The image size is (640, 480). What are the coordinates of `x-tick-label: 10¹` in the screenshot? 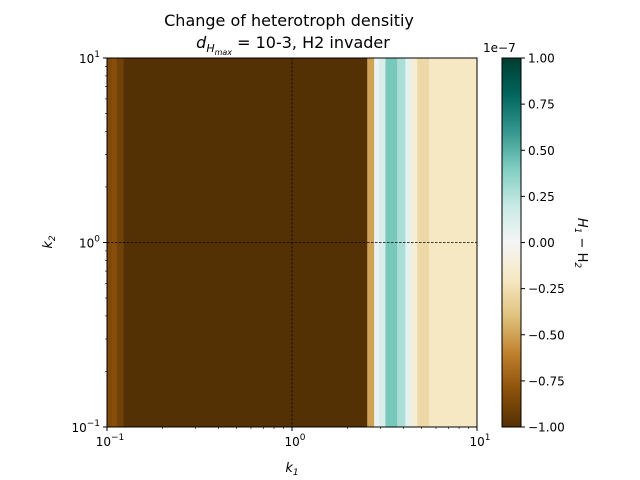 It's located at (479, 441).